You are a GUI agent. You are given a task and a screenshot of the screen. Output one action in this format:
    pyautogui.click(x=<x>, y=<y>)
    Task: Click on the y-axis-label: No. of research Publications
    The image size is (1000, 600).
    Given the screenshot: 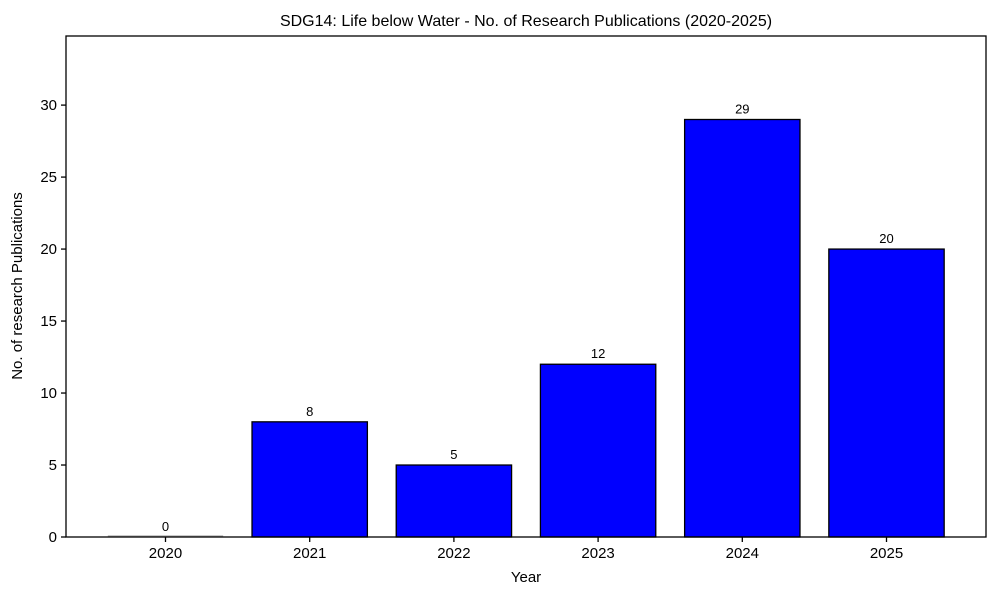 What is the action you would take?
    pyautogui.click(x=17, y=286)
    